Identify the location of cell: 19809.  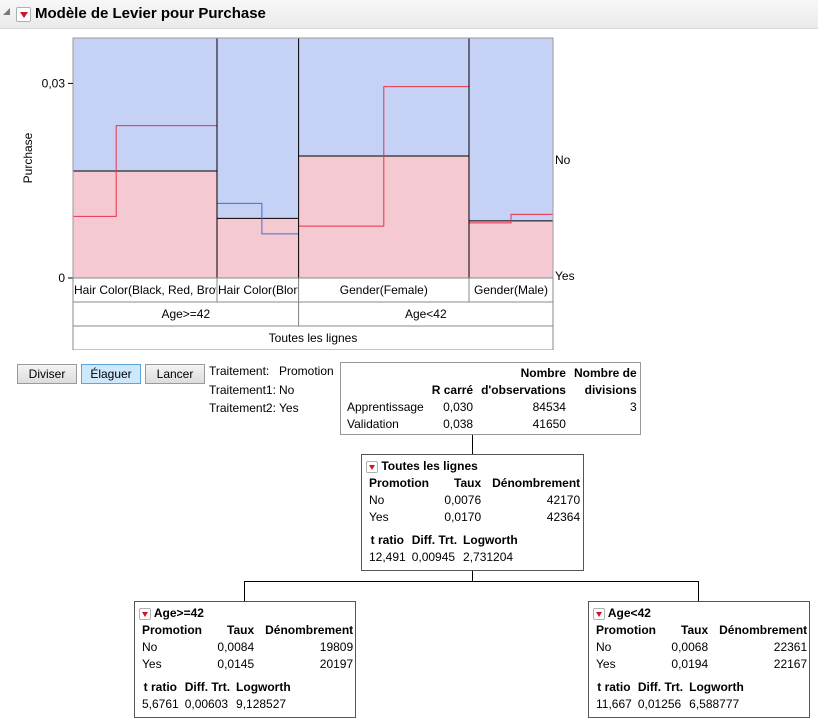
(336, 646).